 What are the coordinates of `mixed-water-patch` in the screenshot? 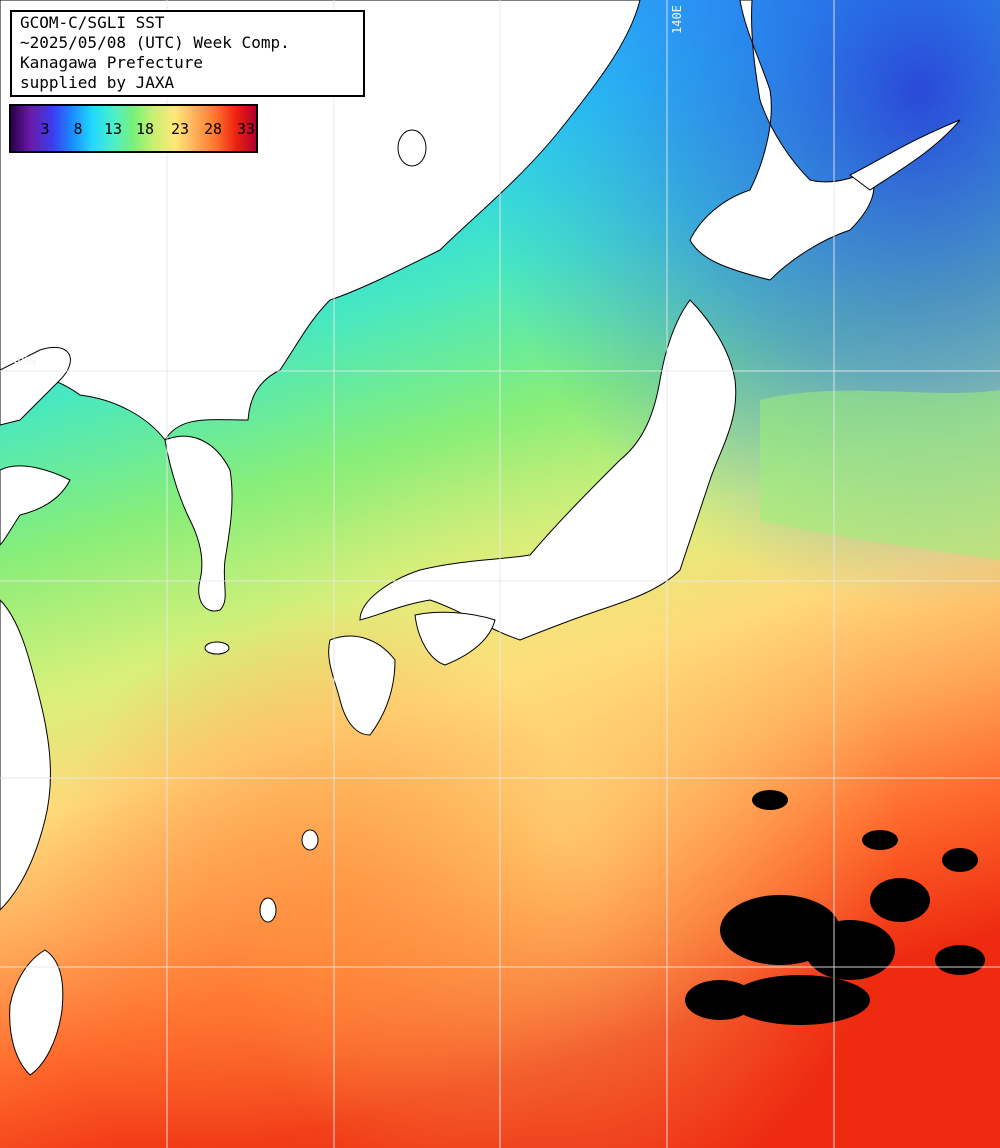 It's located at (880, 475).